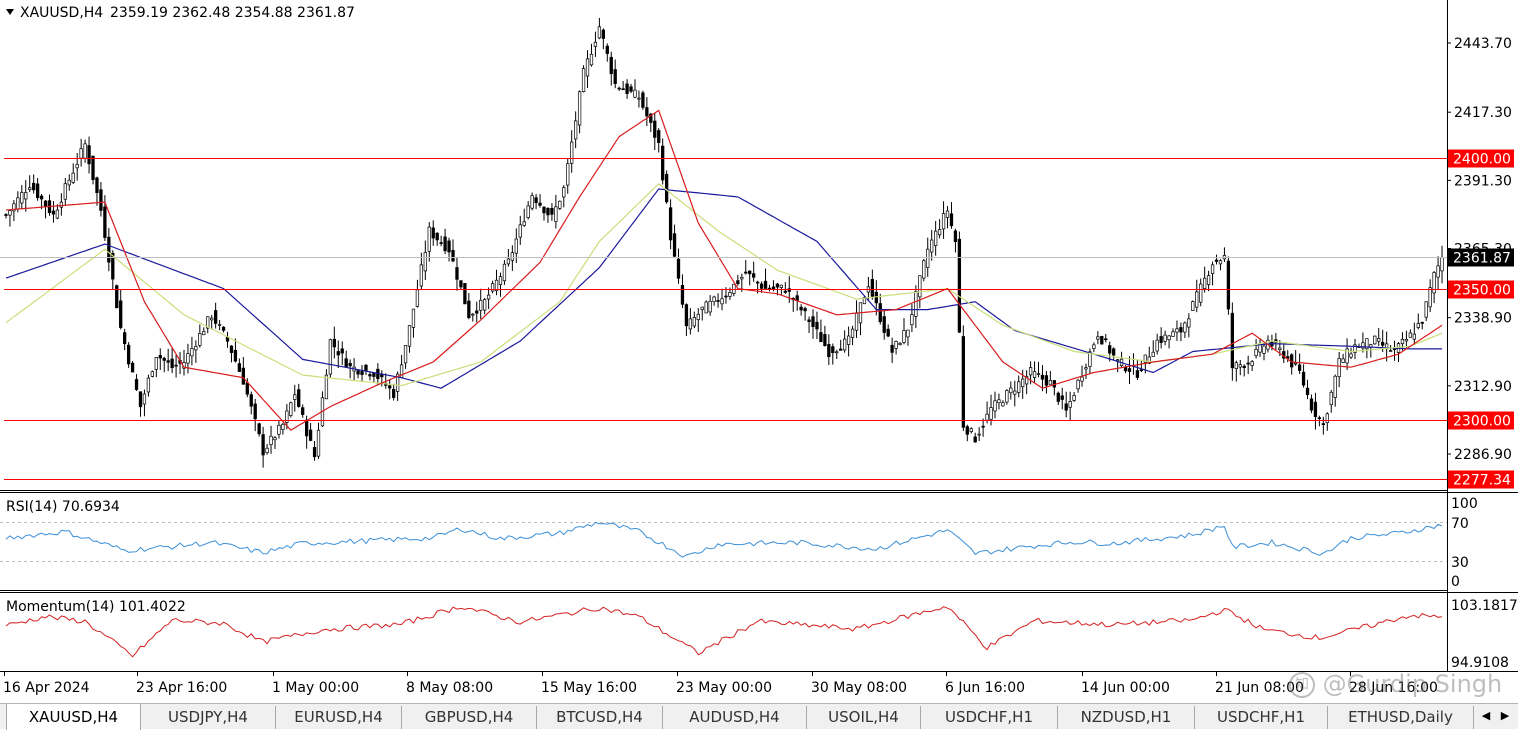 The height and width of the screenshot is (730, 1518). What do you see at coordinates (1126, 717) in the screenshot?
I see `tab-nzdusd-h1: NZDUSD,H1` at bounding box center [1126, 717].